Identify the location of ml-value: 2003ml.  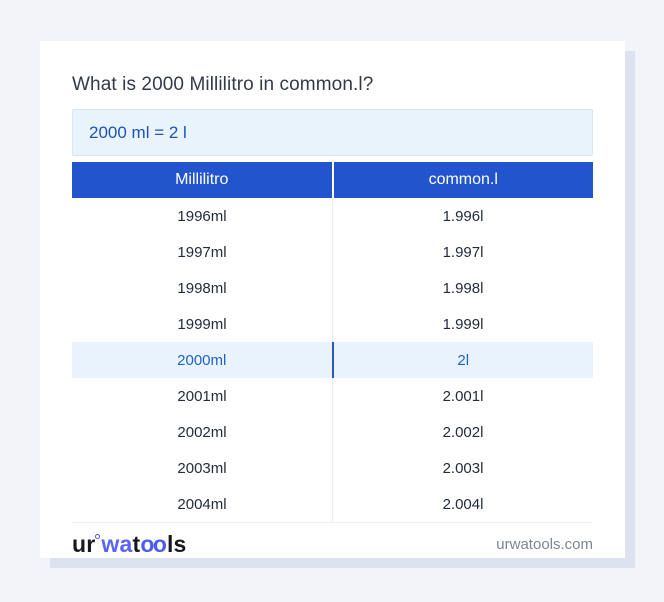
(202, 468).